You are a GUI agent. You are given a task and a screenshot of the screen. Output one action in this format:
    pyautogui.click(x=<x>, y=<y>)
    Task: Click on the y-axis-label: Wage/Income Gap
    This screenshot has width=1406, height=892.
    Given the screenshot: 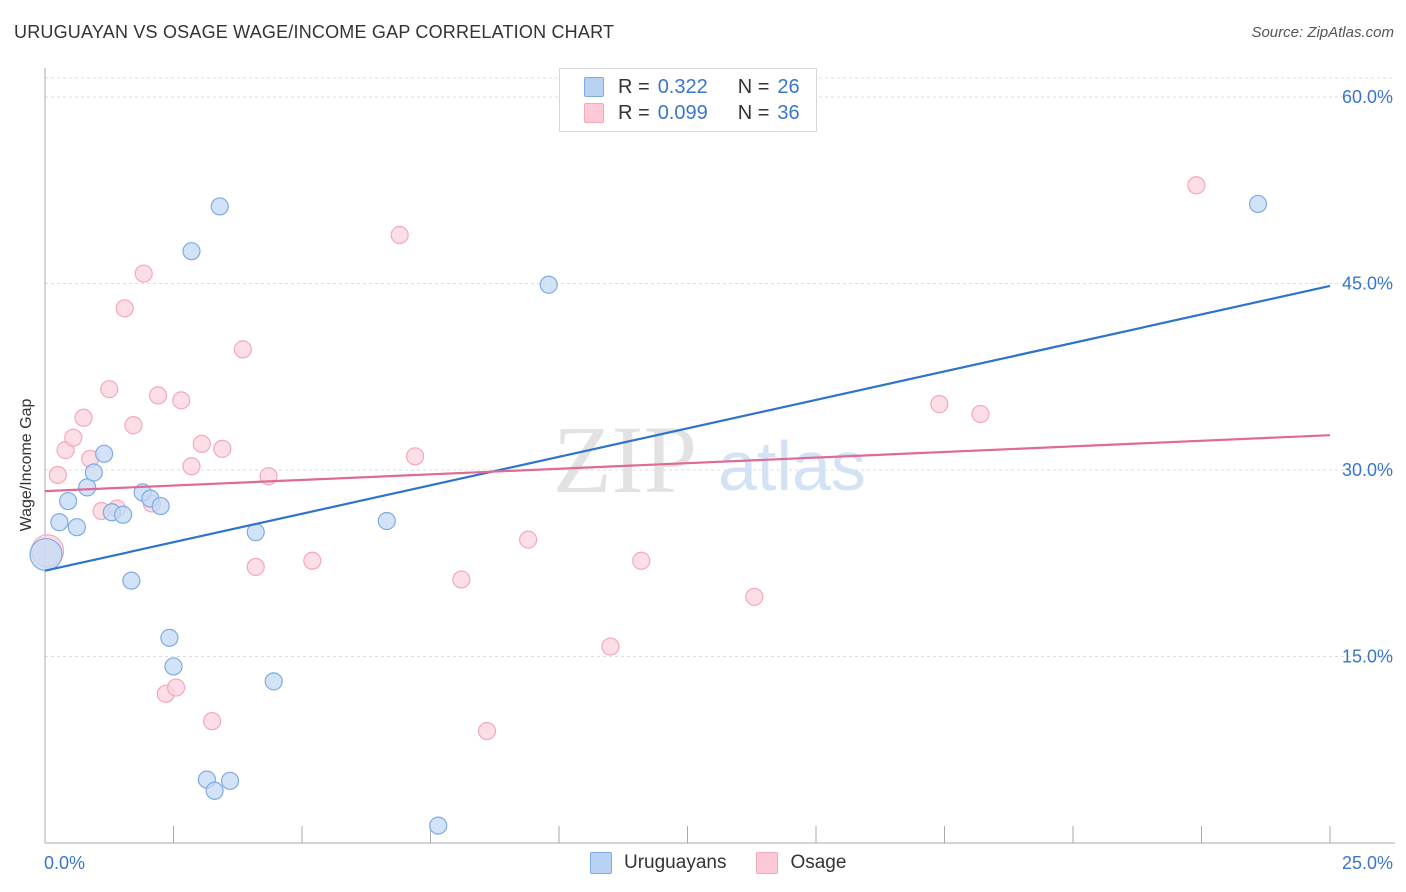 What is the action you would take?
    pyautogui.click(x=26, y=465)
    